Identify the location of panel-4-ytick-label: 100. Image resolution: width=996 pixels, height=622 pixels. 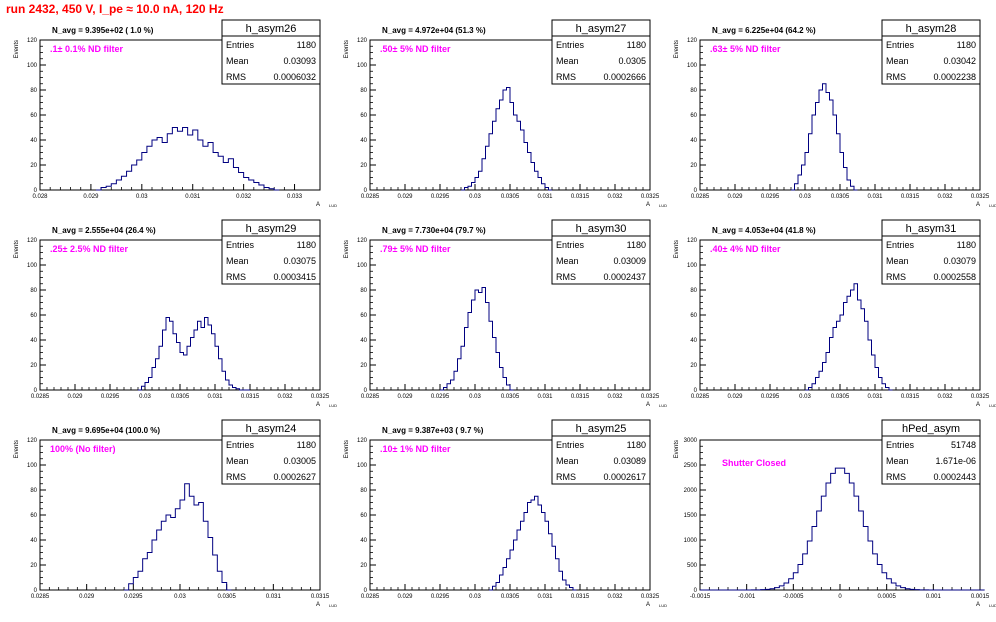
(32, 266).